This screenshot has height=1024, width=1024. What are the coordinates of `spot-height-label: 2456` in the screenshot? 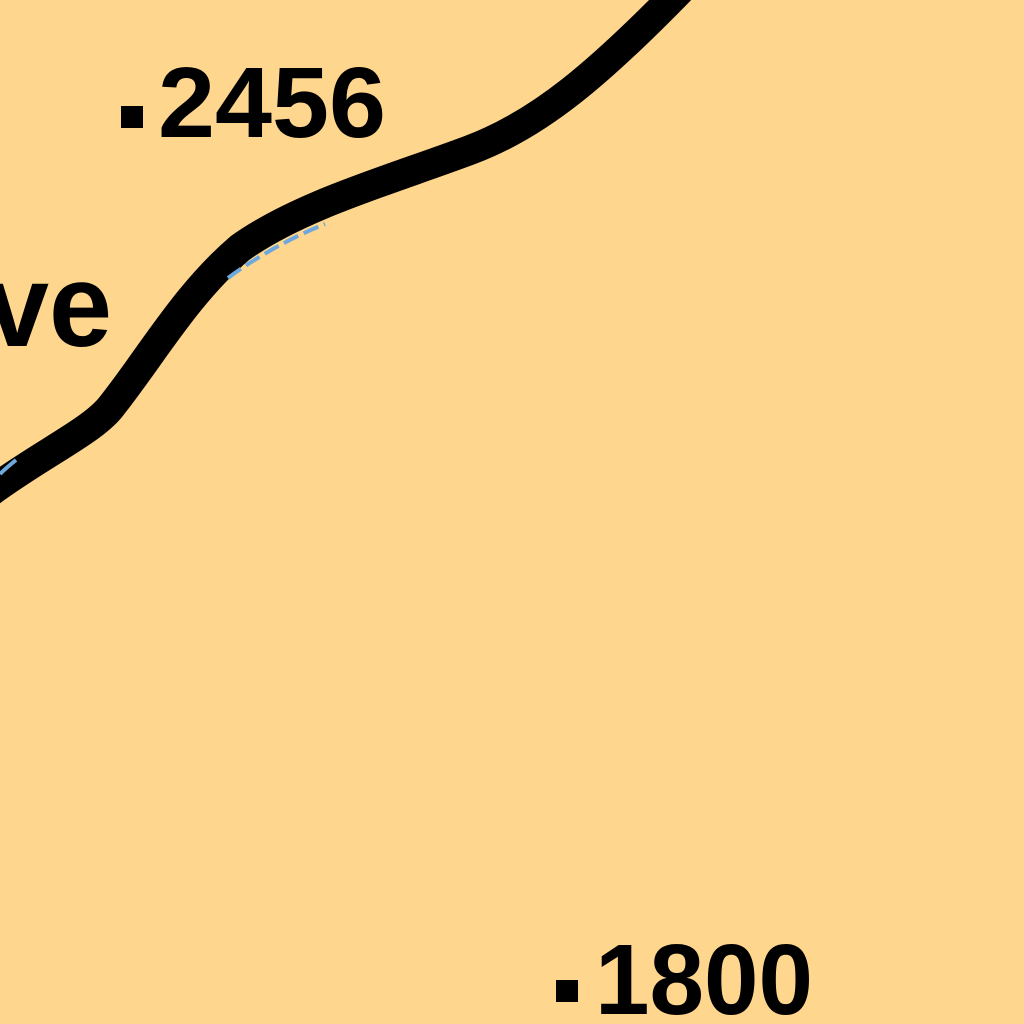 It's located at (272, 103).